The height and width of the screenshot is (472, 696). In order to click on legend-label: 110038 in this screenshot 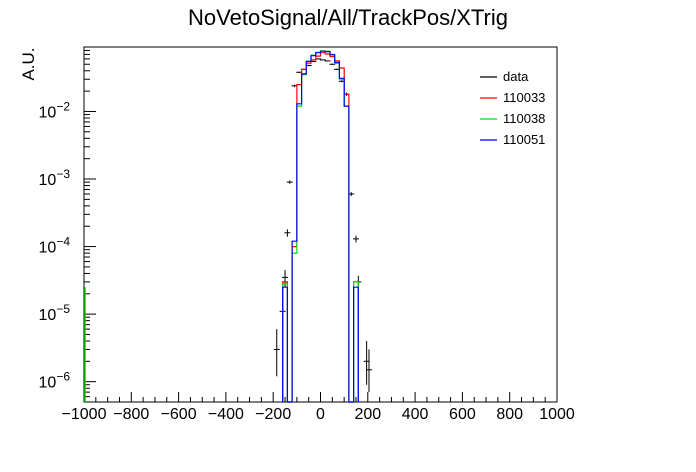, I will do `click(524, 118)`.